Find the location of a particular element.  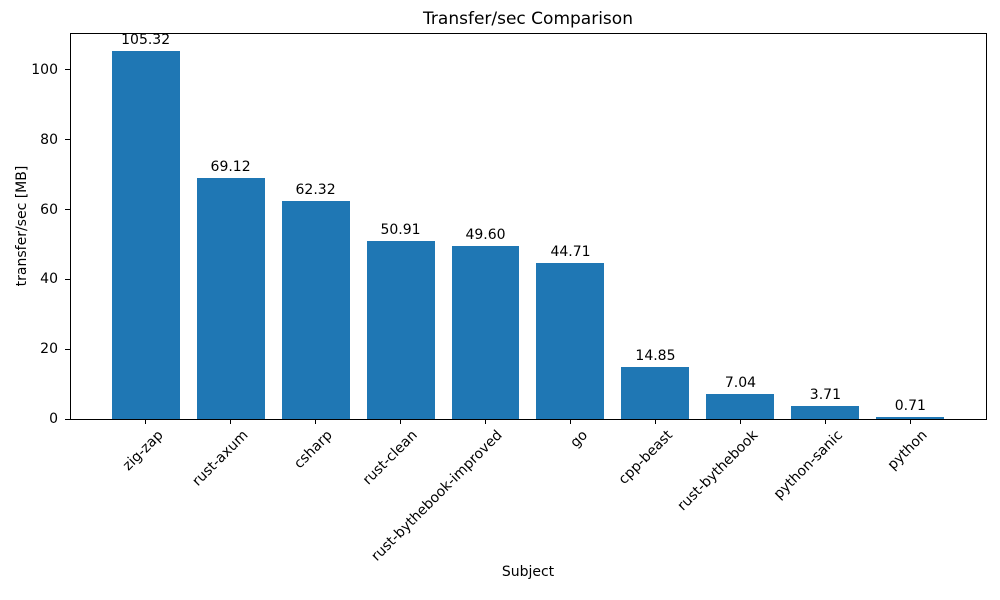

bar-value-label: 49.60 is located at coordinates (485, 234).